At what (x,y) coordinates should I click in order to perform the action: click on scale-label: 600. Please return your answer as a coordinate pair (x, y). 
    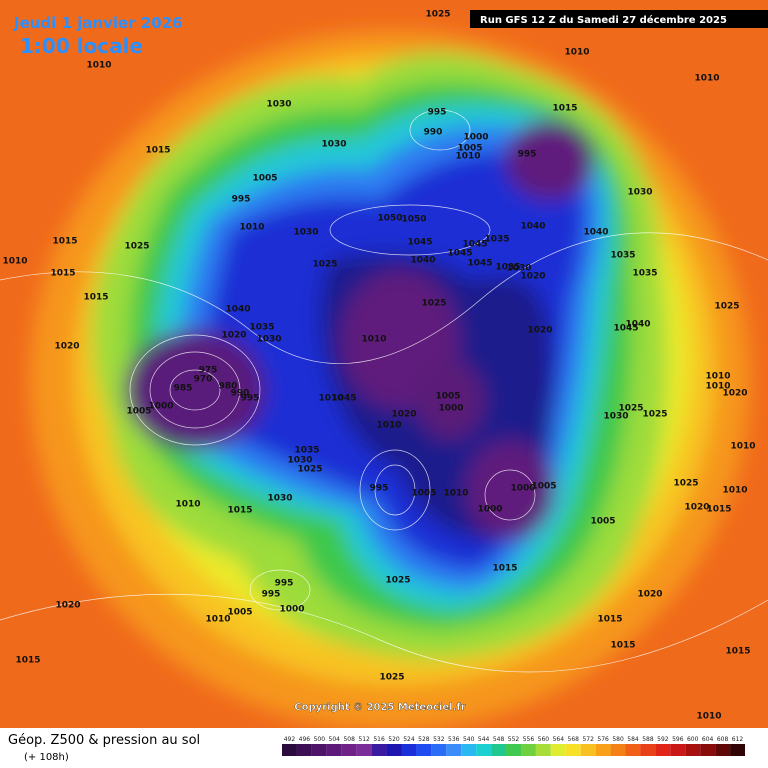
    Looking at the image, I should click on (693, 739).